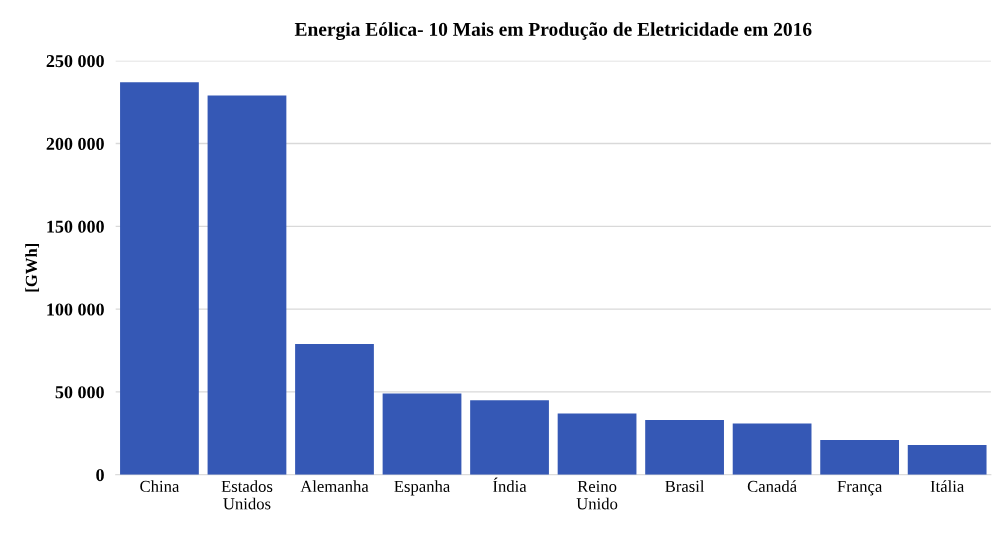 The width and height of the screenshot is (1006, 552). I want to click on x-tick-label: Espanha, so click(422, 488).